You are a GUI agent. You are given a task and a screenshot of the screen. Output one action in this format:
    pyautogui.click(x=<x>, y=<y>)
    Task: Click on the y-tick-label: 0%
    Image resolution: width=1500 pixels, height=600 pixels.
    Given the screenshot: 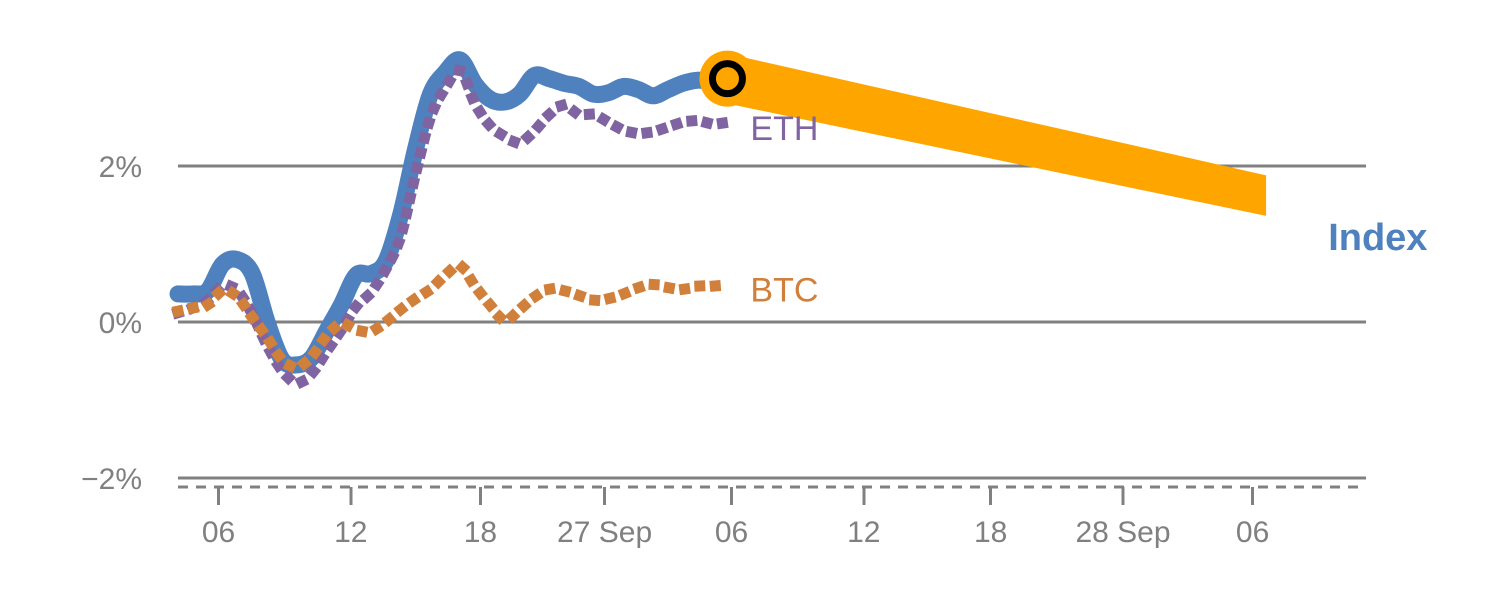 What is the action you would take?
    pyautogui.click(x=120, y=323)
    